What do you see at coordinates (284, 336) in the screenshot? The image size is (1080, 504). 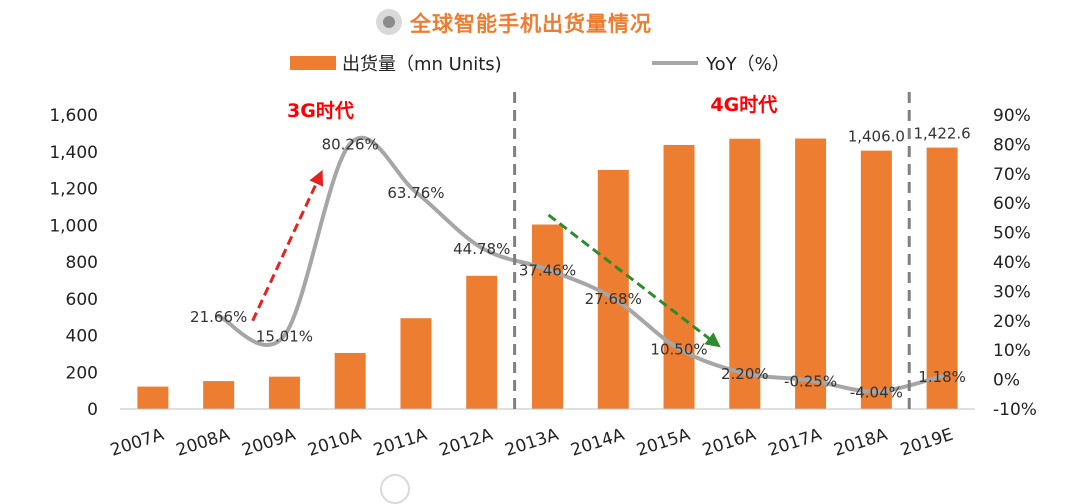 I see `yoy-data-label: 15.01%` at bounding box center [284, 336].